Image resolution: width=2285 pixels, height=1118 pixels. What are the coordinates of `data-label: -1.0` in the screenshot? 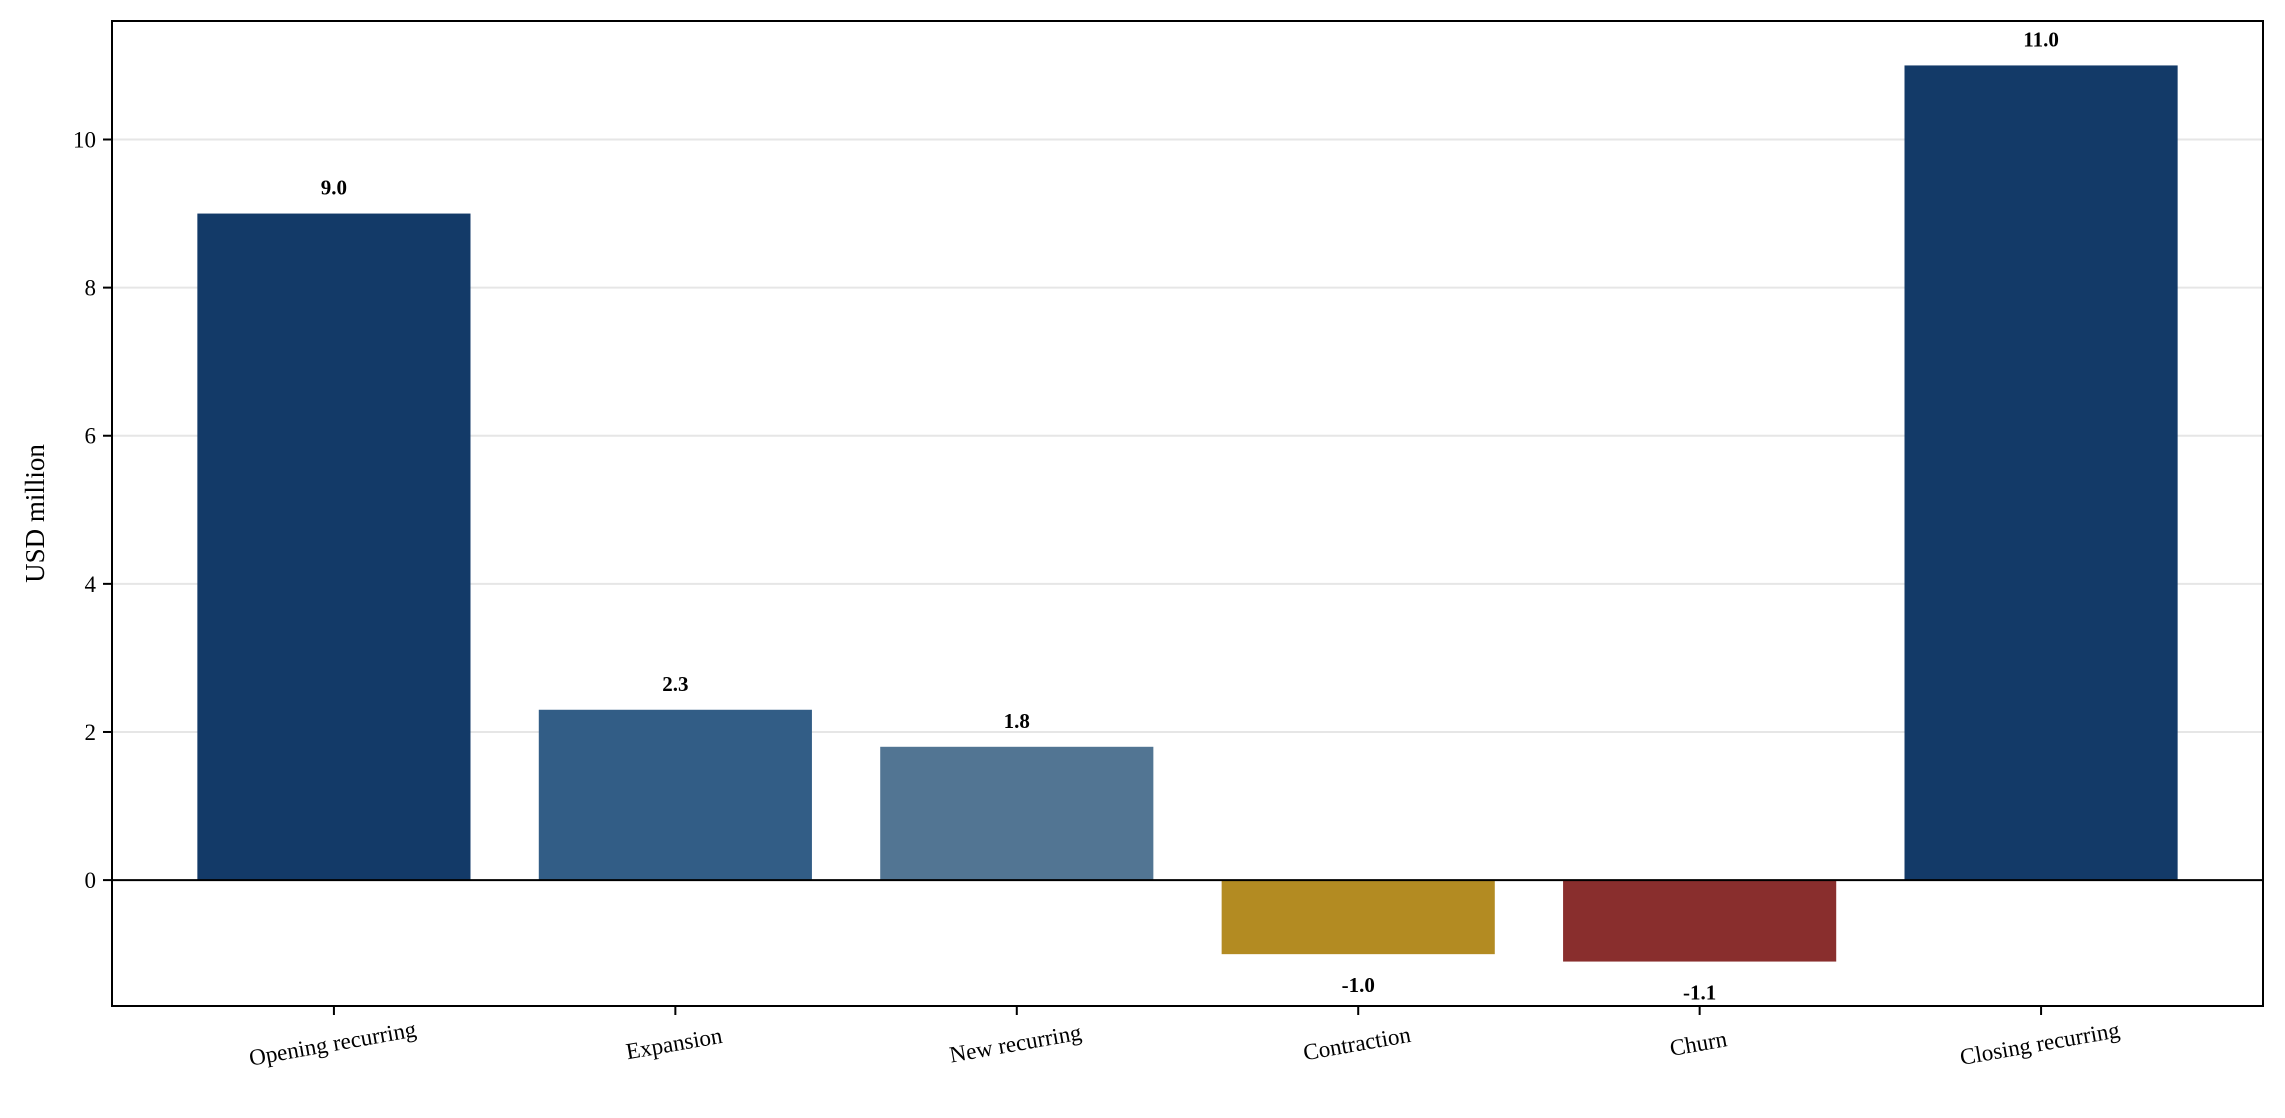 It's located at (1358, 985).